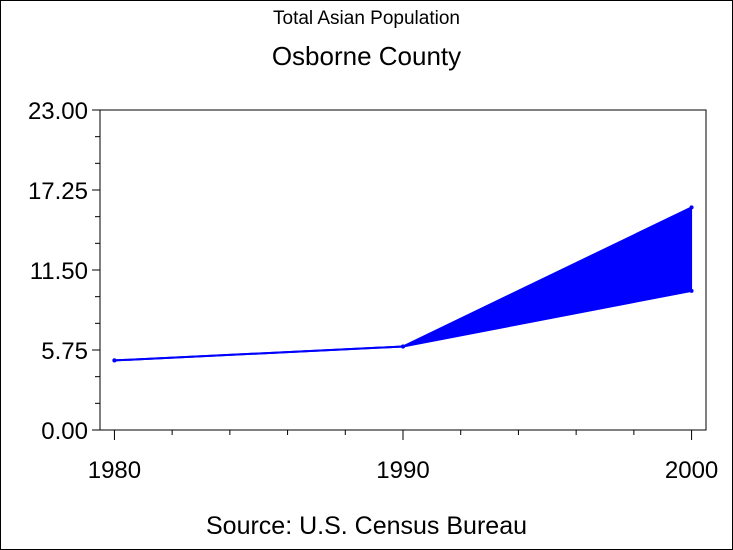 The width and height of the screenshot is (733, 550). I want to click on x-tick-label: 1980, so click(114, 470).